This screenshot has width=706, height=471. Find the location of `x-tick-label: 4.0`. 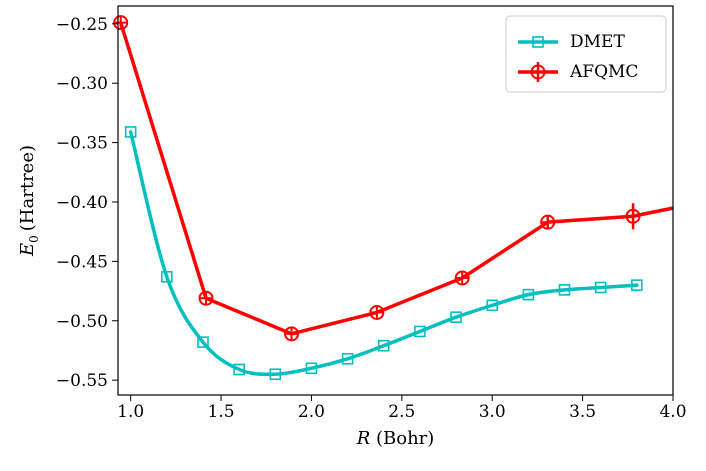

x-tick-label: 4.0 is located at coordinates (672, 412).